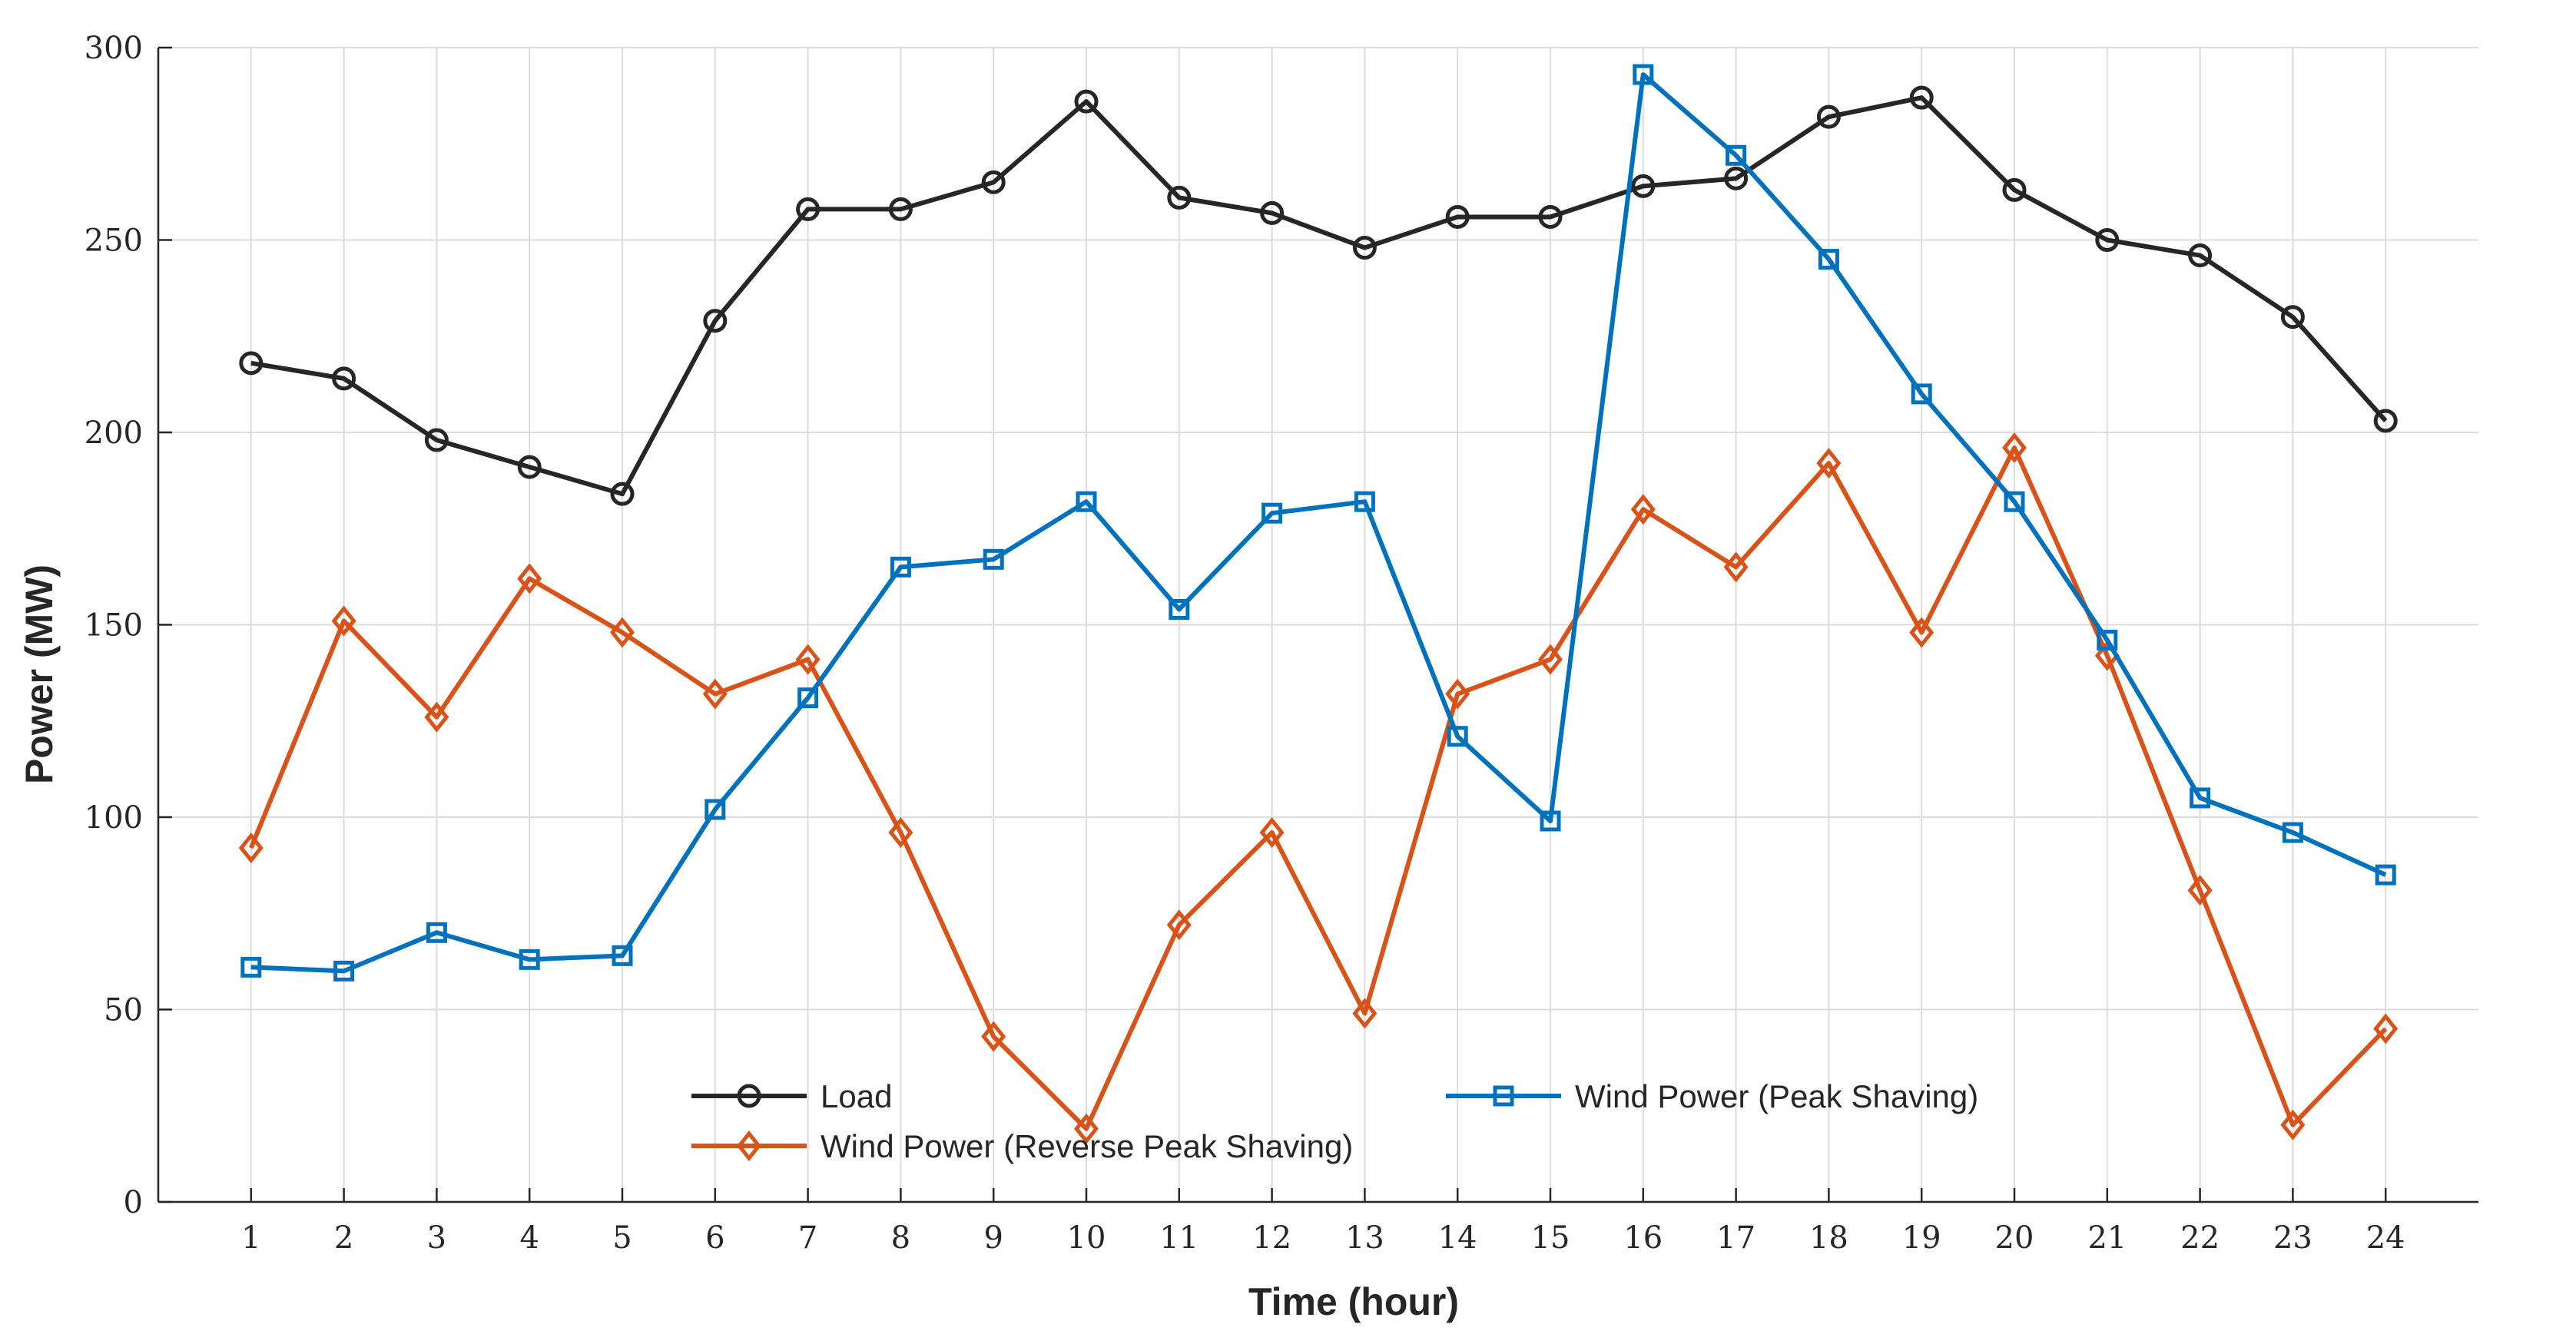 This screenshot has width=2576, height=1344. I want to click on x-tick-label: 1, so click(250, 1238).